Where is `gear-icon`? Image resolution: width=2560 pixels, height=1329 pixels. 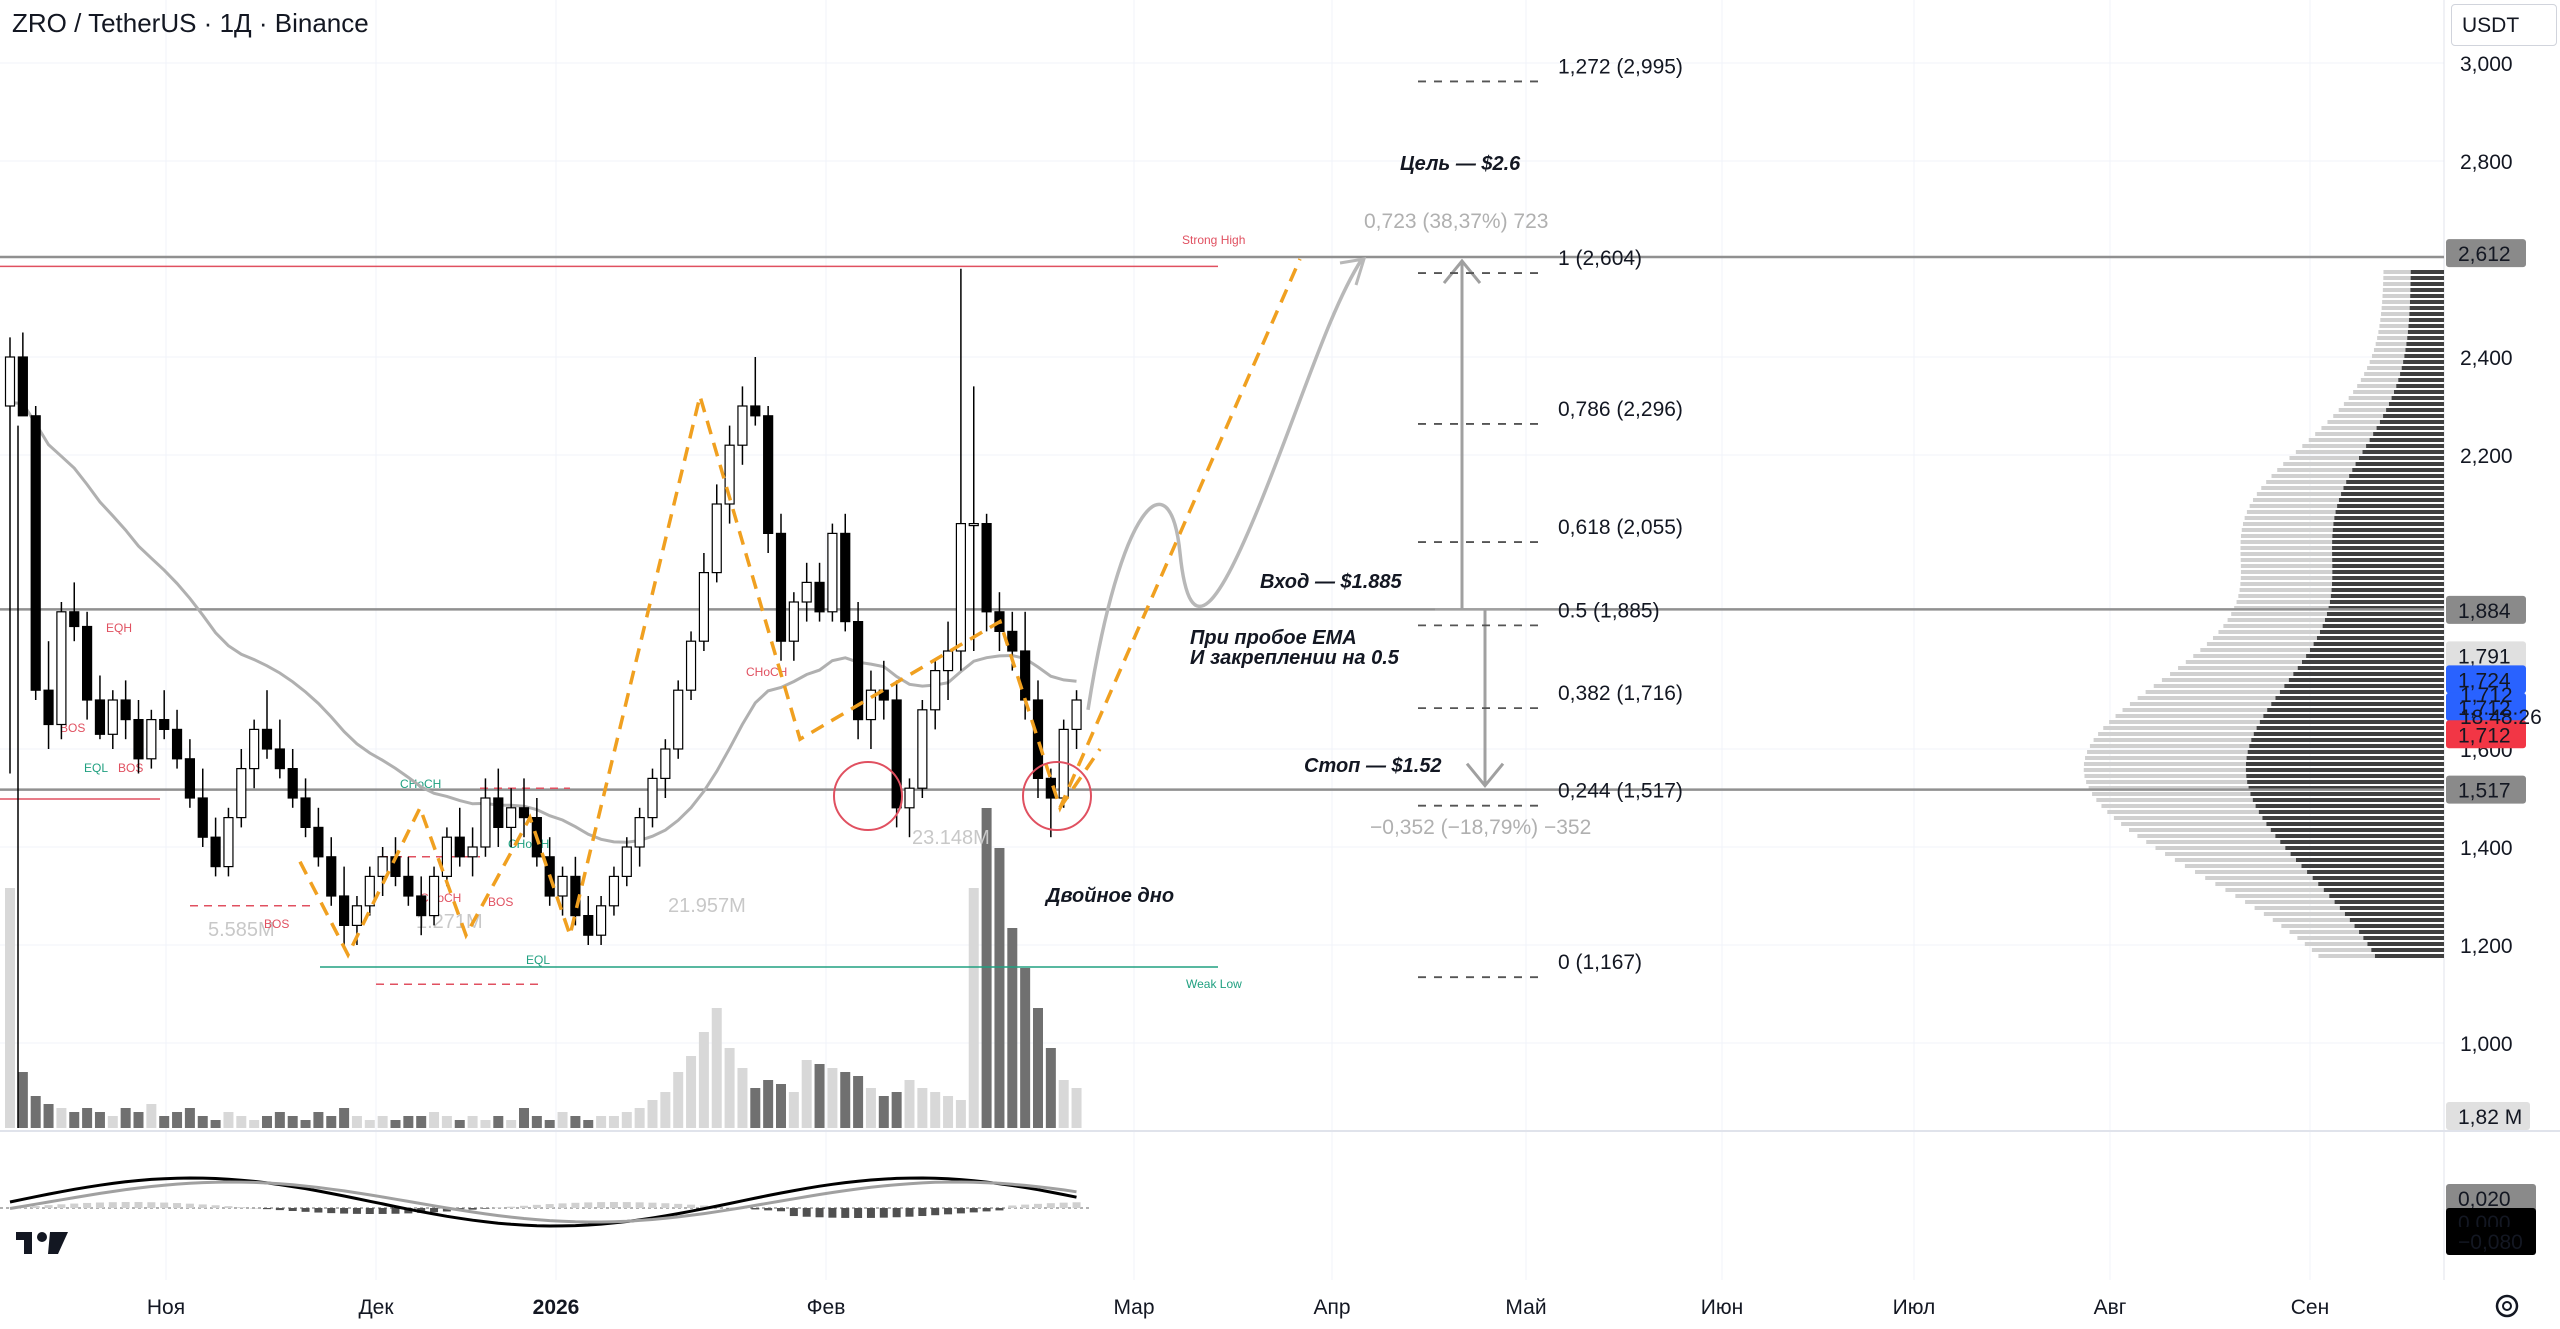 gear-icon is located at coordinates (2507, 1306).